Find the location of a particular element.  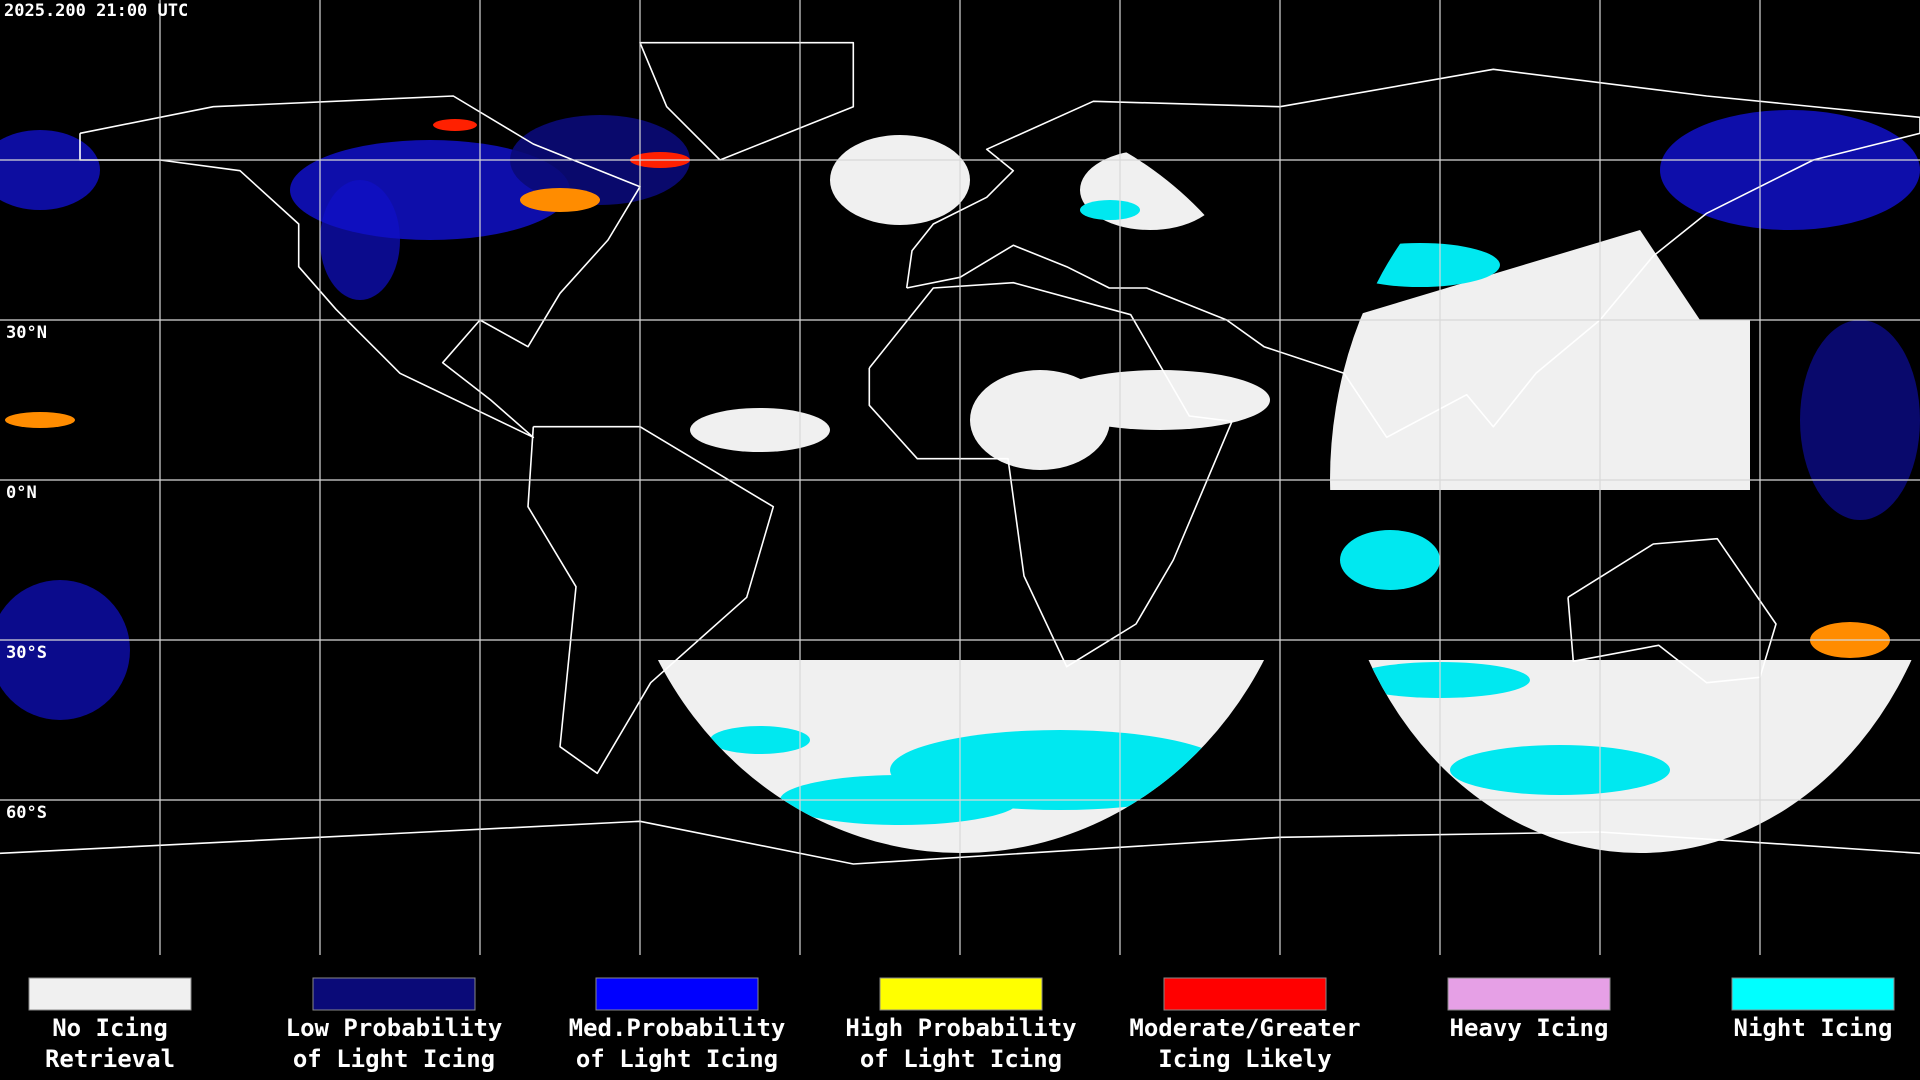

legend-item: Low Probability of Light Icing is located at coordinates (394, 1025).